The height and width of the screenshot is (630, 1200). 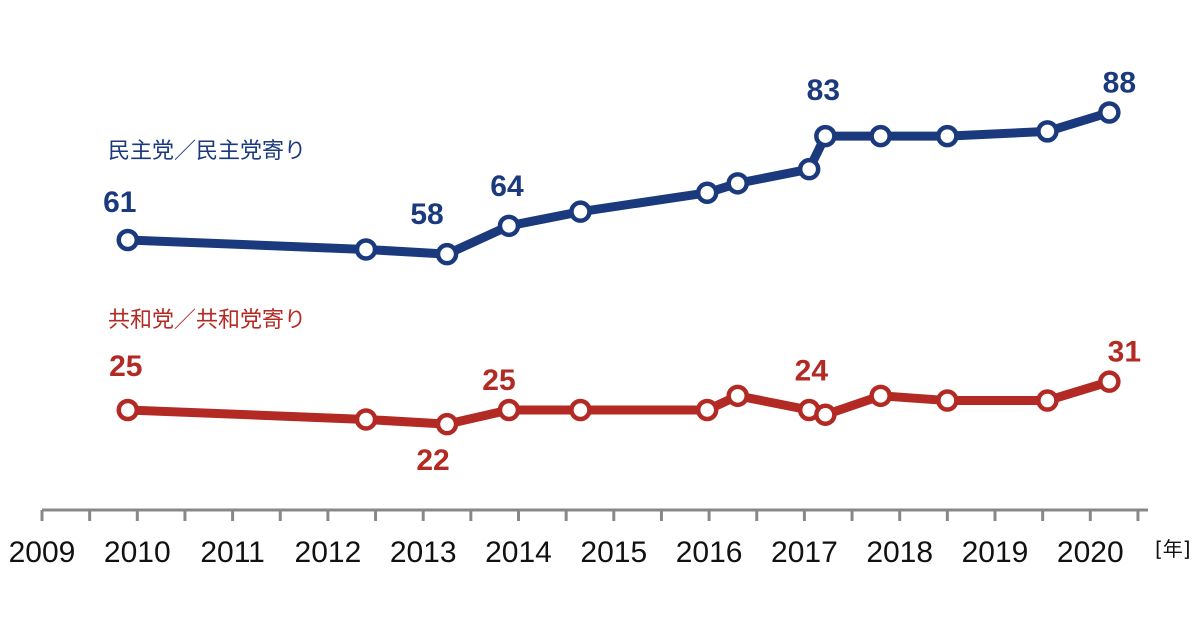 What do you see at coordinates (119, 202) in the screenshot?
I see `data-label: 61` at bounding box center [119, 202].